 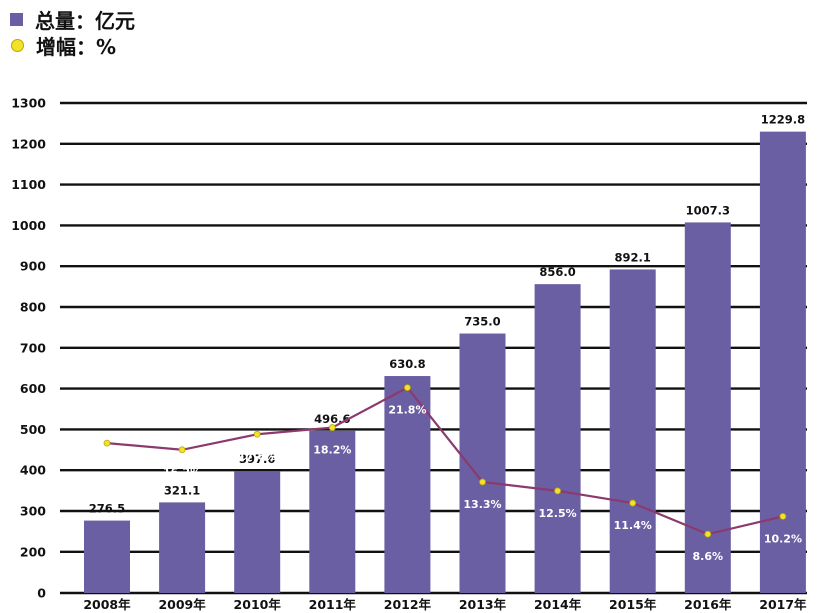 I want to click on y-tick-label: 700, so click(x=33, y=347).